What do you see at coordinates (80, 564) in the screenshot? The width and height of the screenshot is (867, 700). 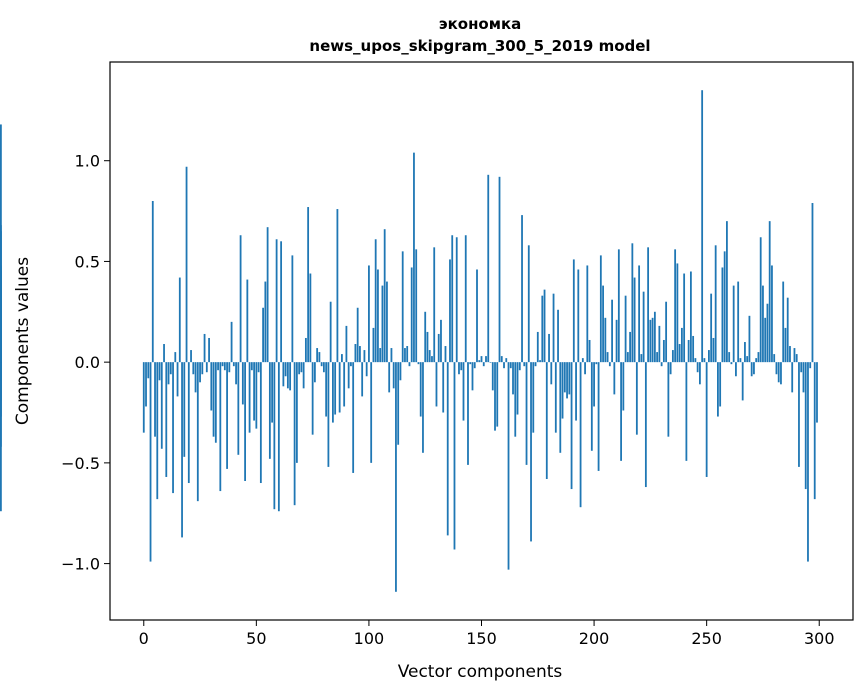 I see `y-tick-label: −1.0` at bounding box center [80, 564].